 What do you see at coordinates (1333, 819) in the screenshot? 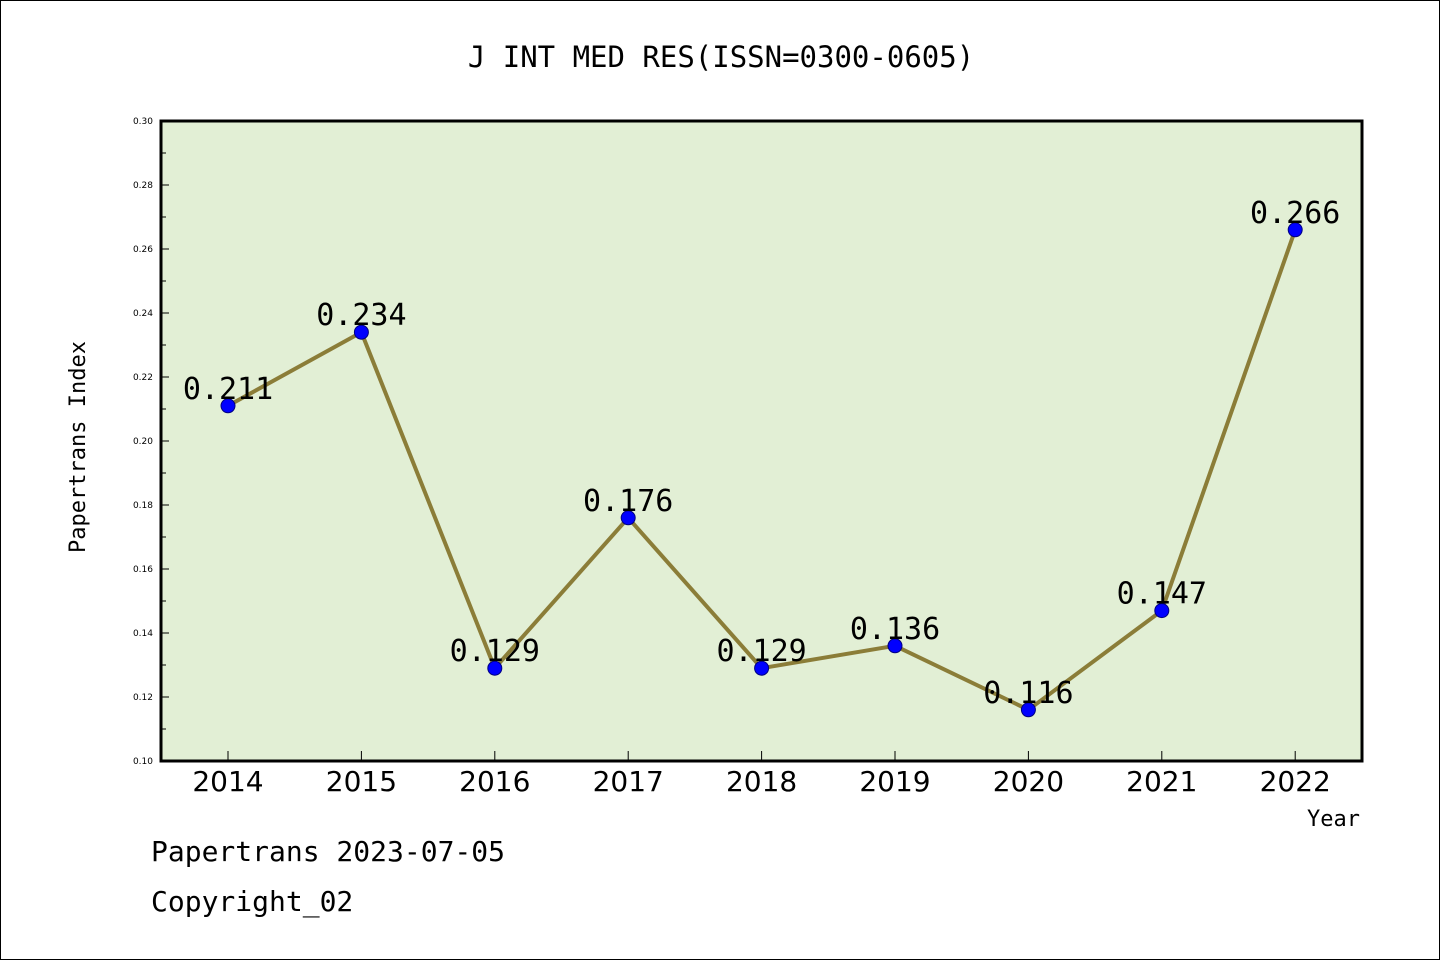
I see `x-axis-title: Year` at bounding box center [1333, 819].